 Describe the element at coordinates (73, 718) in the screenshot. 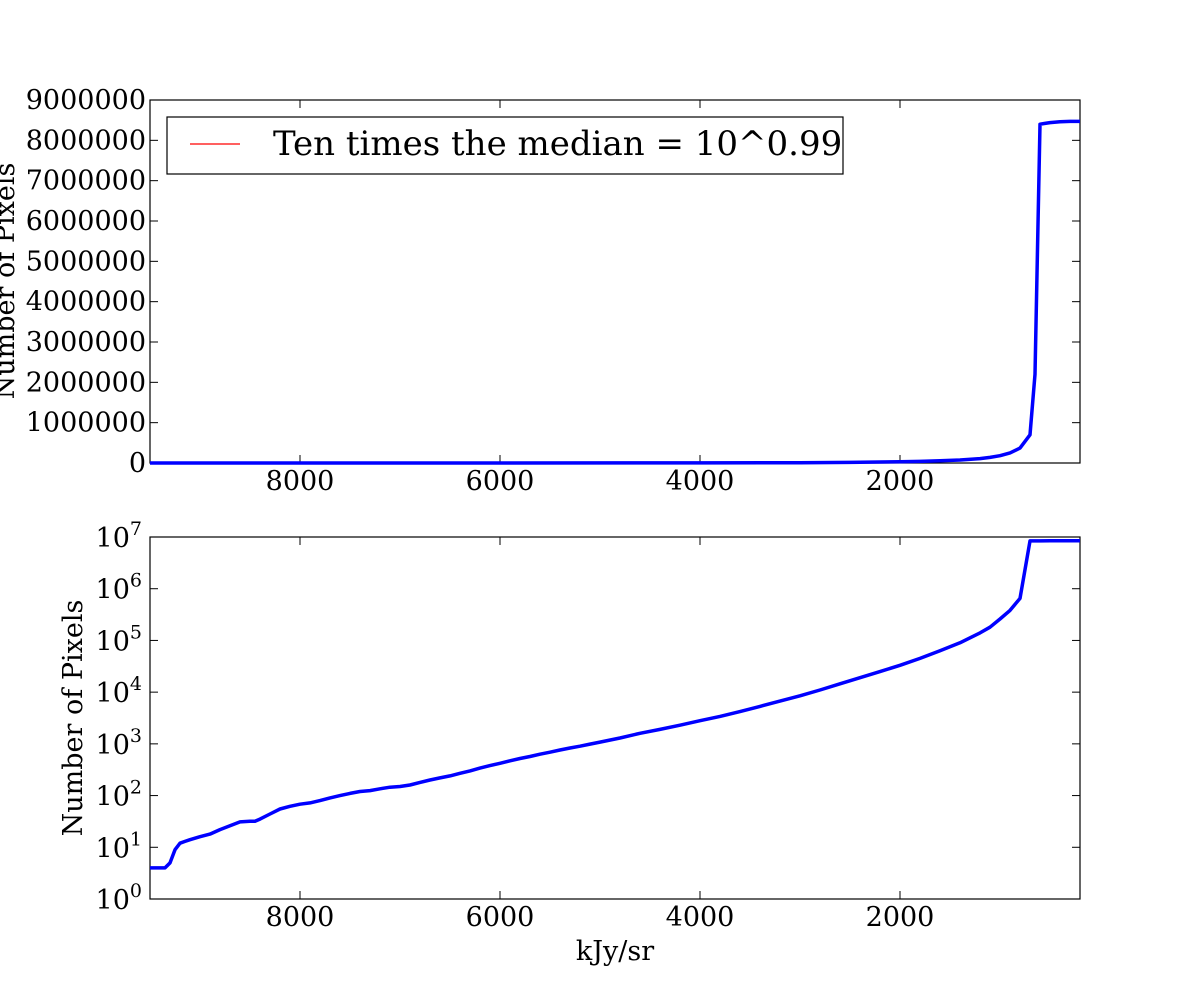

I see `bottom-y-axis-label: Number of Pixels` at that location.